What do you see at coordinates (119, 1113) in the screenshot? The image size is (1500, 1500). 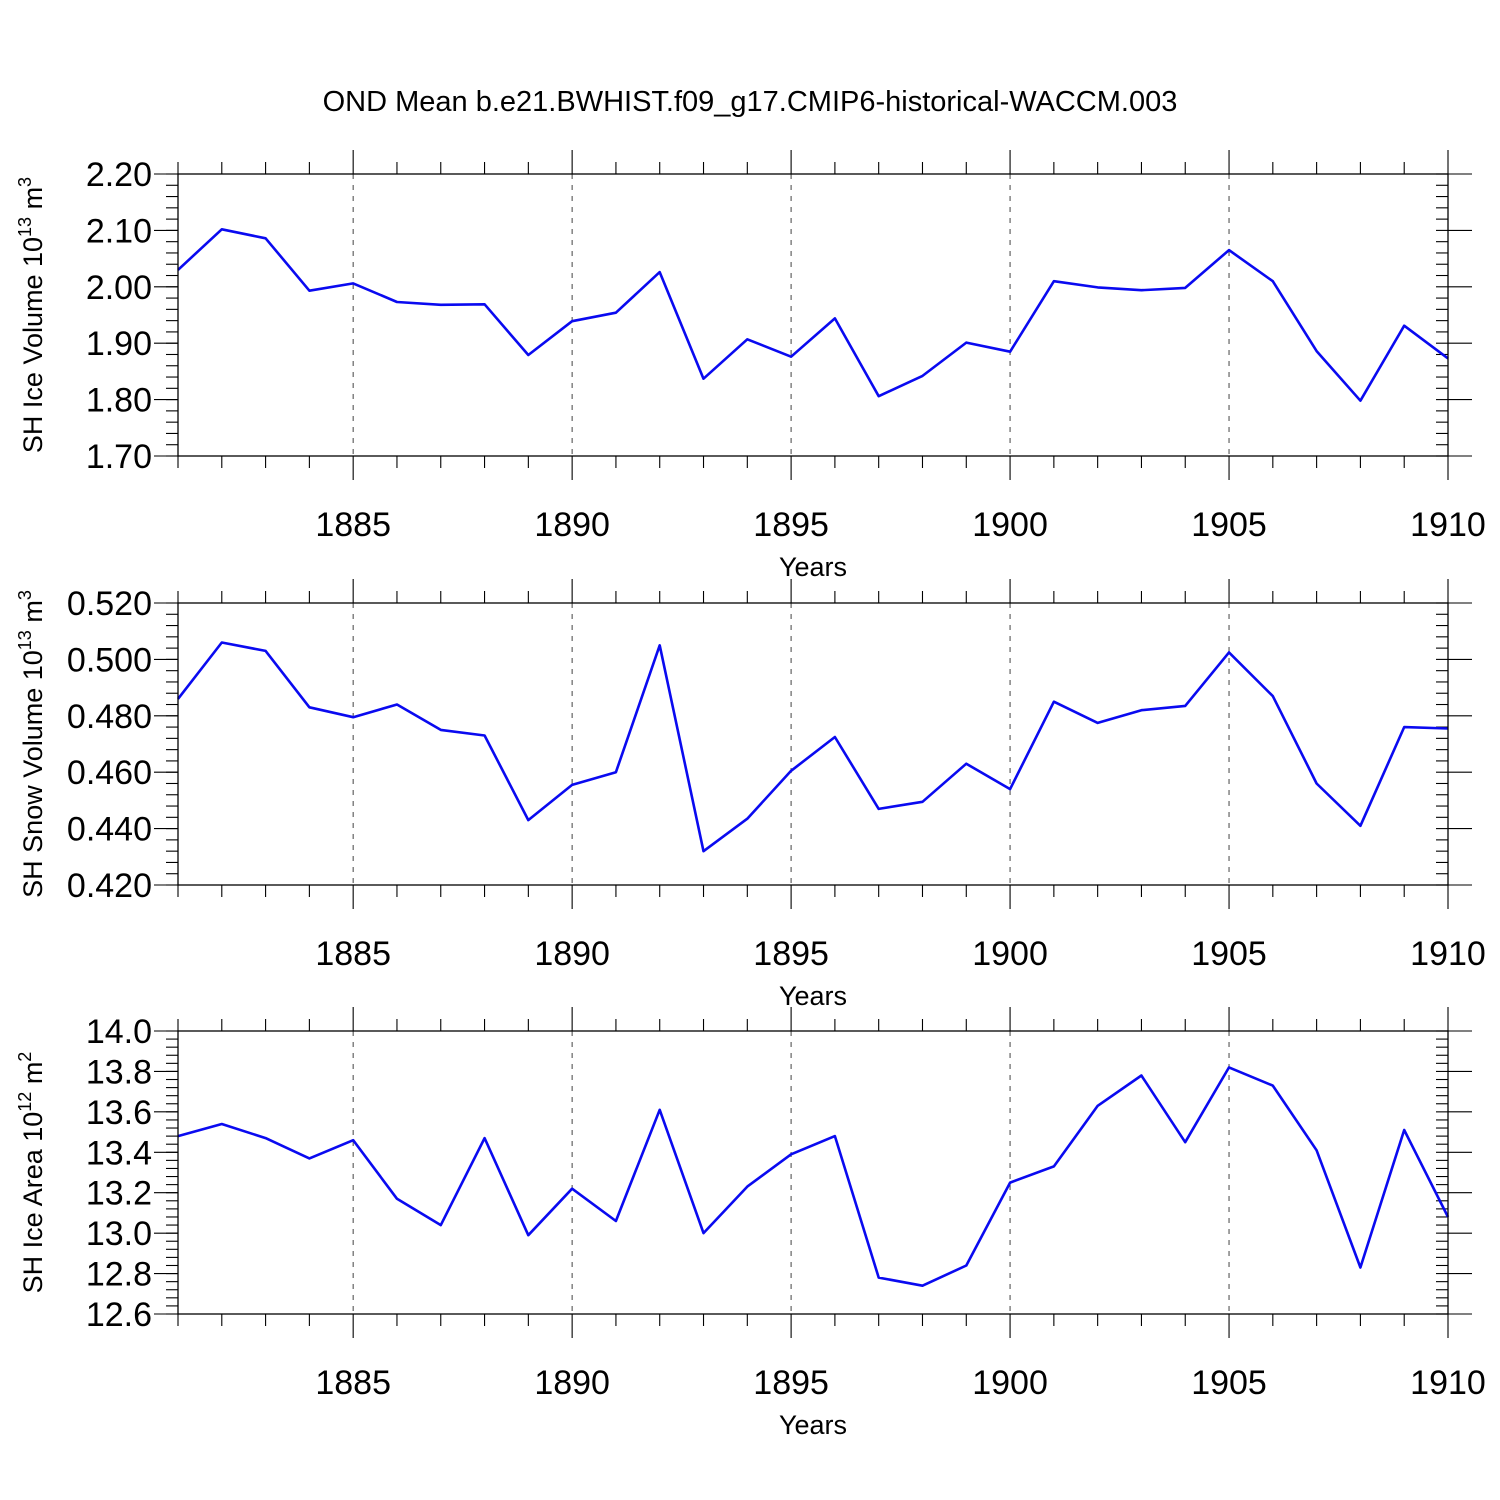 I see `y-tick-label: 13.6` at bounding box center [119, 1113].